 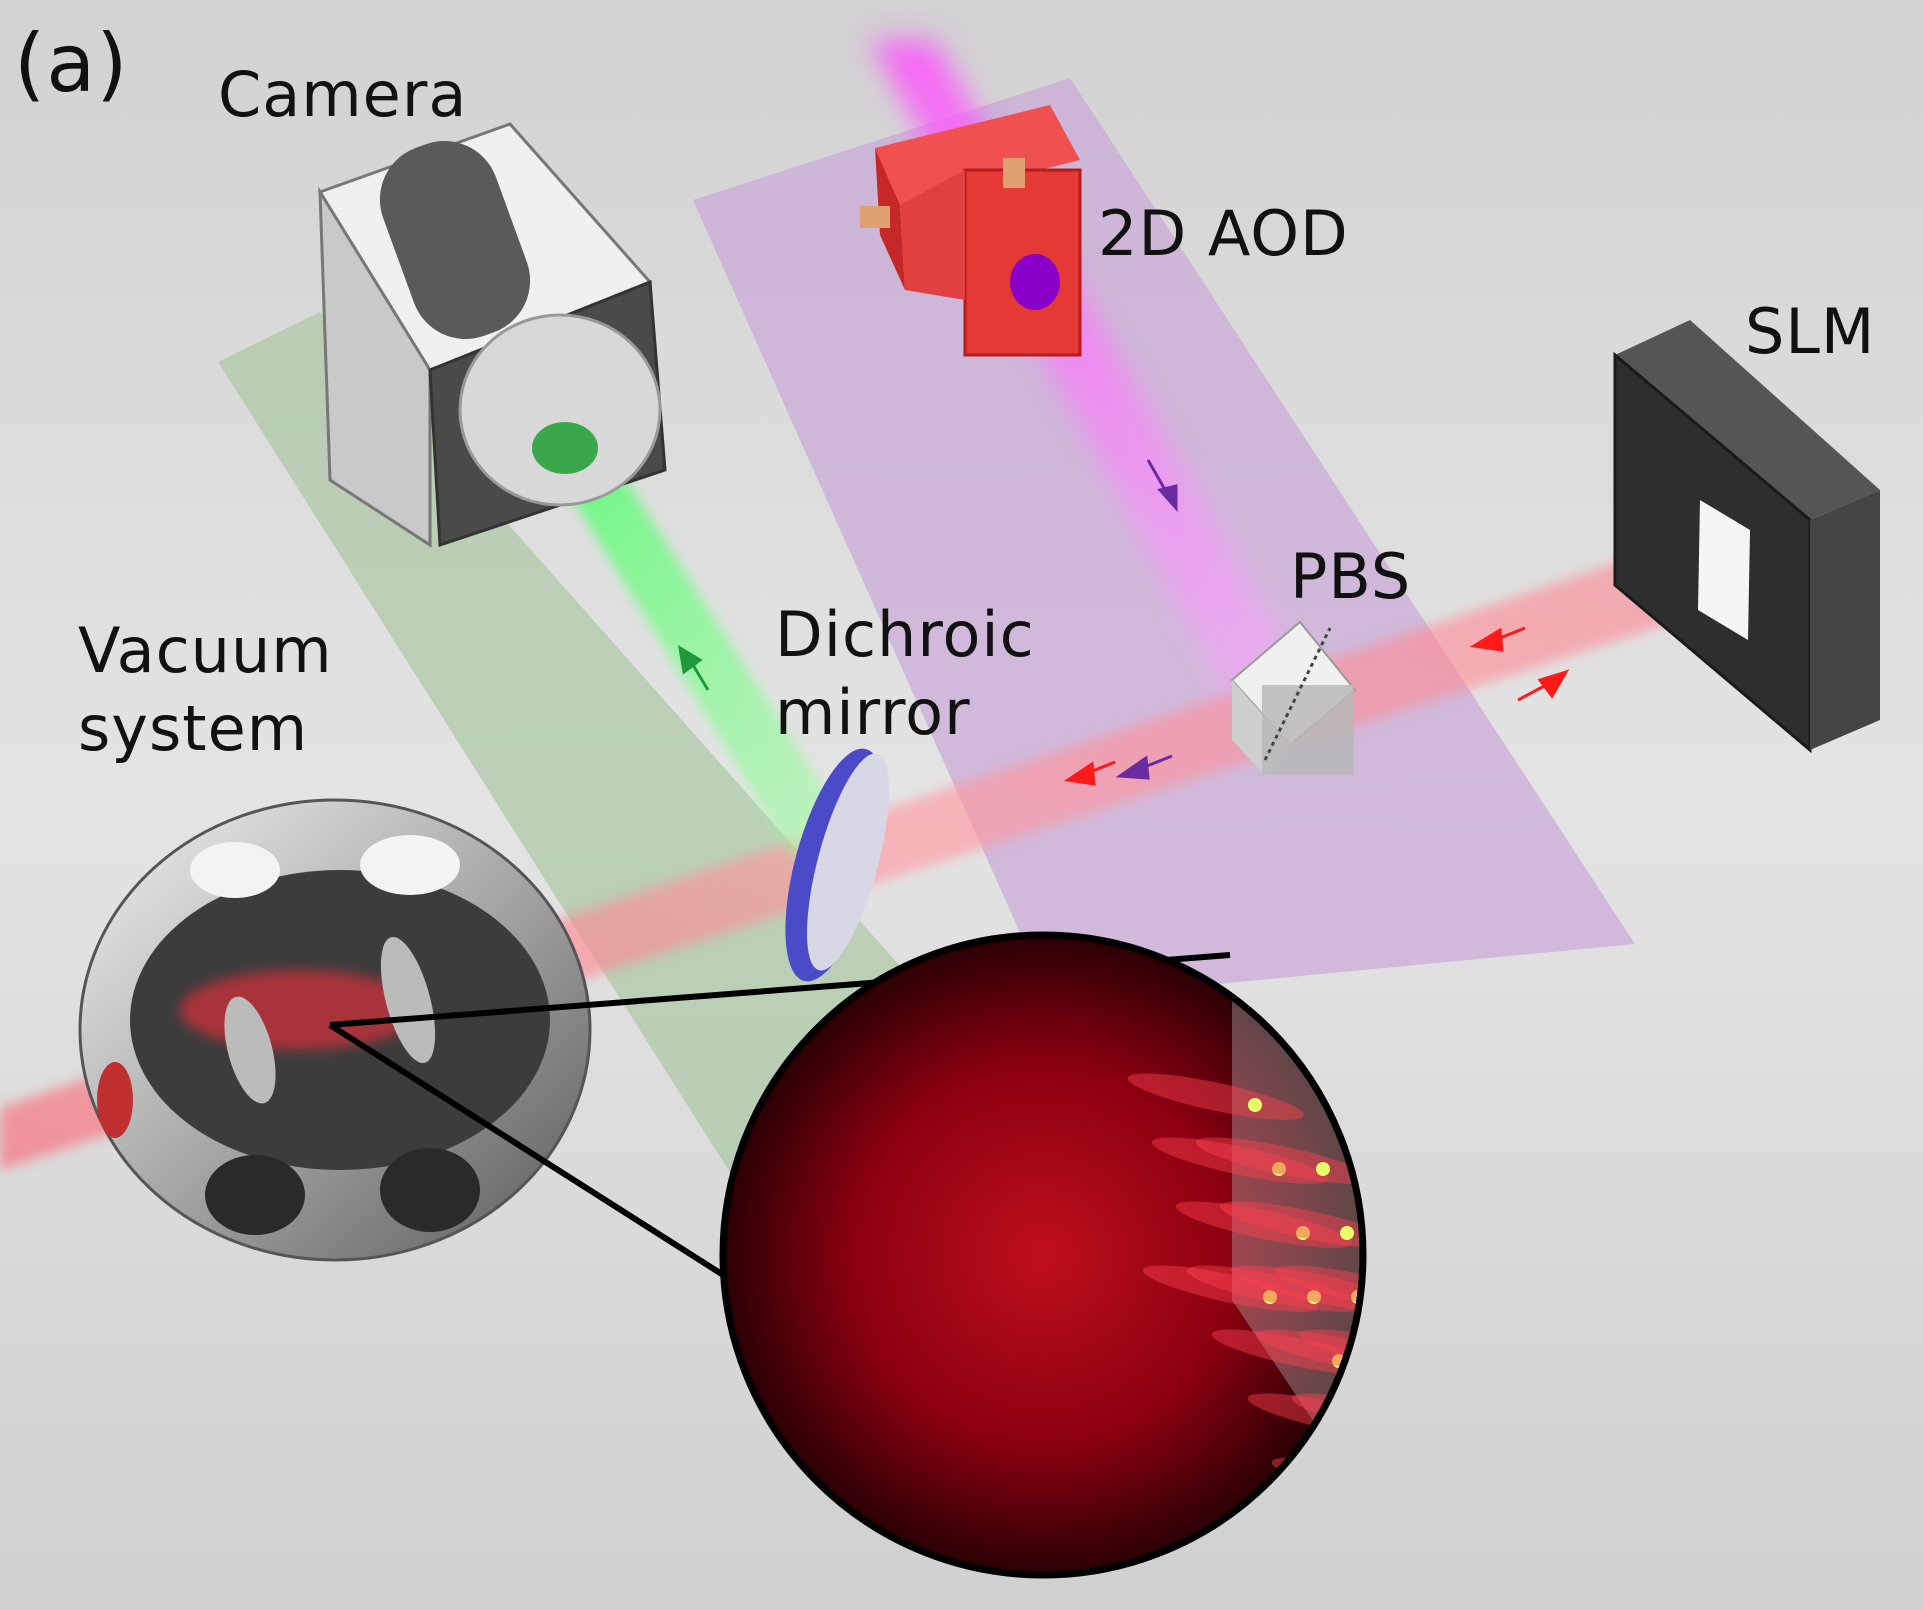 I want to click on dichroic-mirror, so click(x=837, y=865).